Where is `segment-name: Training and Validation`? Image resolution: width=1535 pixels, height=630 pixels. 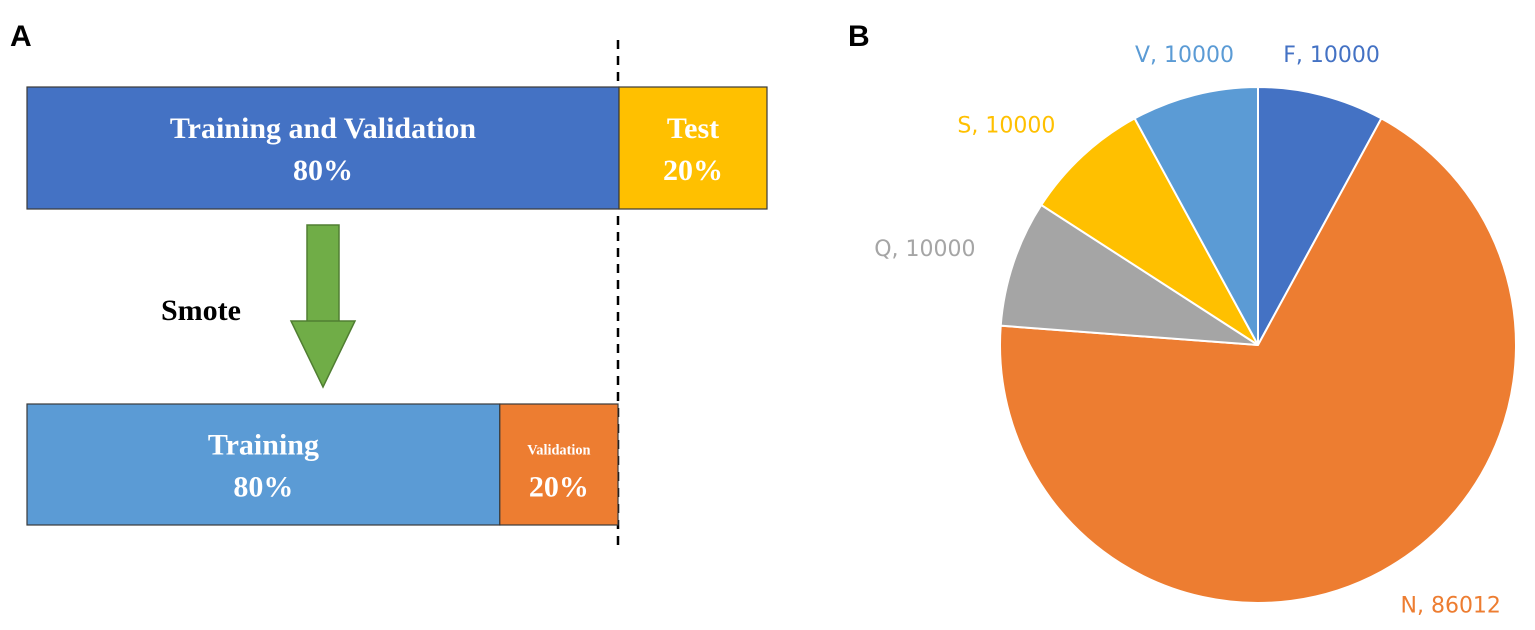 segment-name: Training and Validation is located at coordinates (323, 128).